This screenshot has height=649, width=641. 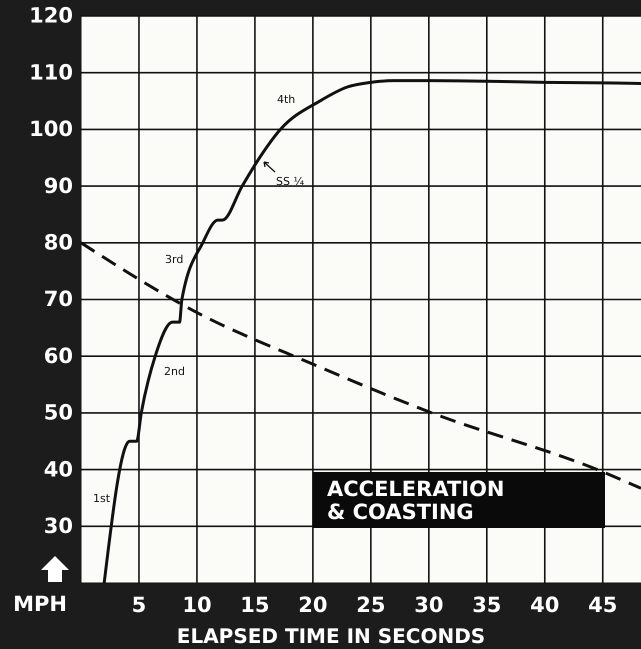 What do you see at coordinates (58, 356) in the screenshot?
I see `y-tick-label: 60` at bounding box center [58, 356].